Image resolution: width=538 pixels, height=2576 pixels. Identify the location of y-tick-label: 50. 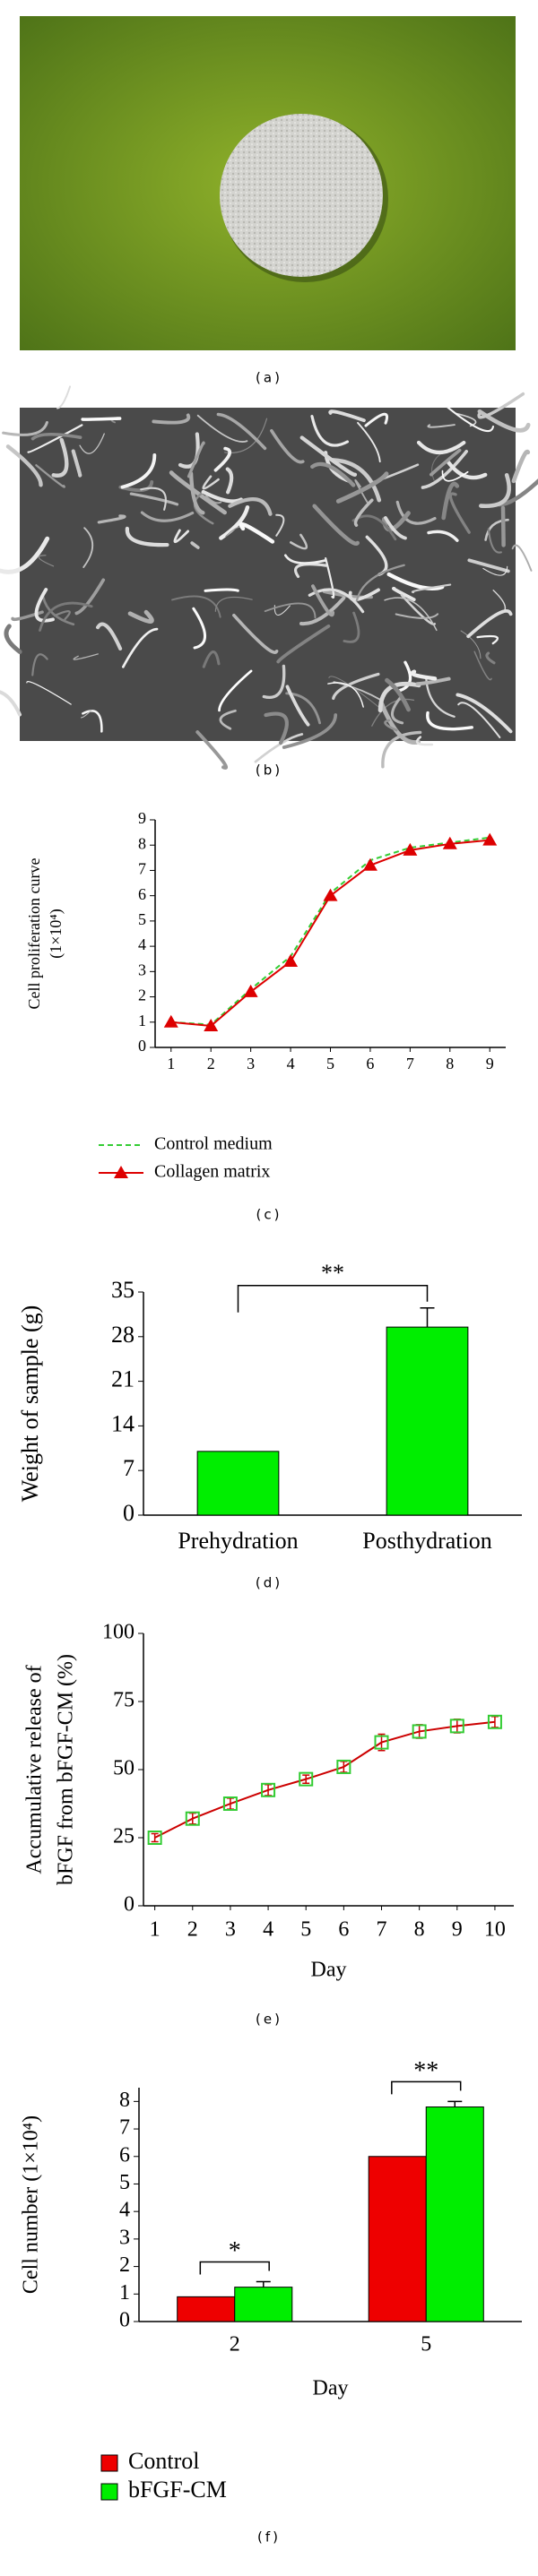
(123, 1769).